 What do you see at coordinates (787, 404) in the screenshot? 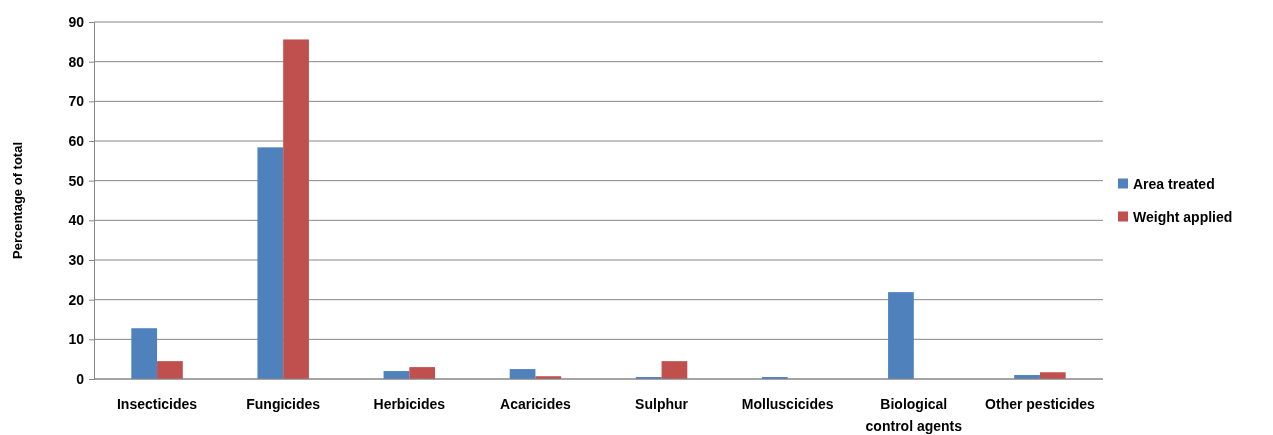
I see `x-tick-label: Molluscicides` at bounding box center [787, 404].